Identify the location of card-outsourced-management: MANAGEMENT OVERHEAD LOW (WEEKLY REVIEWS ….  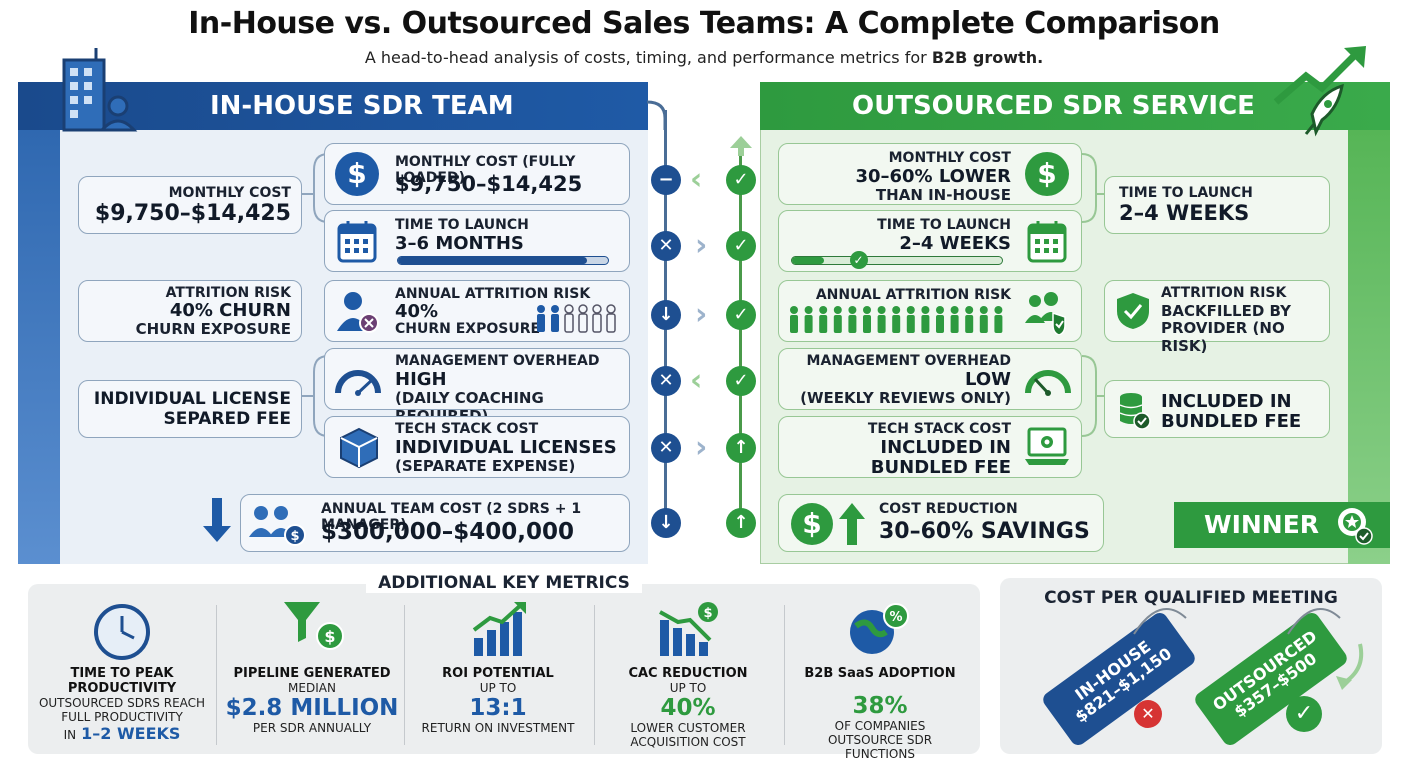
(930, 379).